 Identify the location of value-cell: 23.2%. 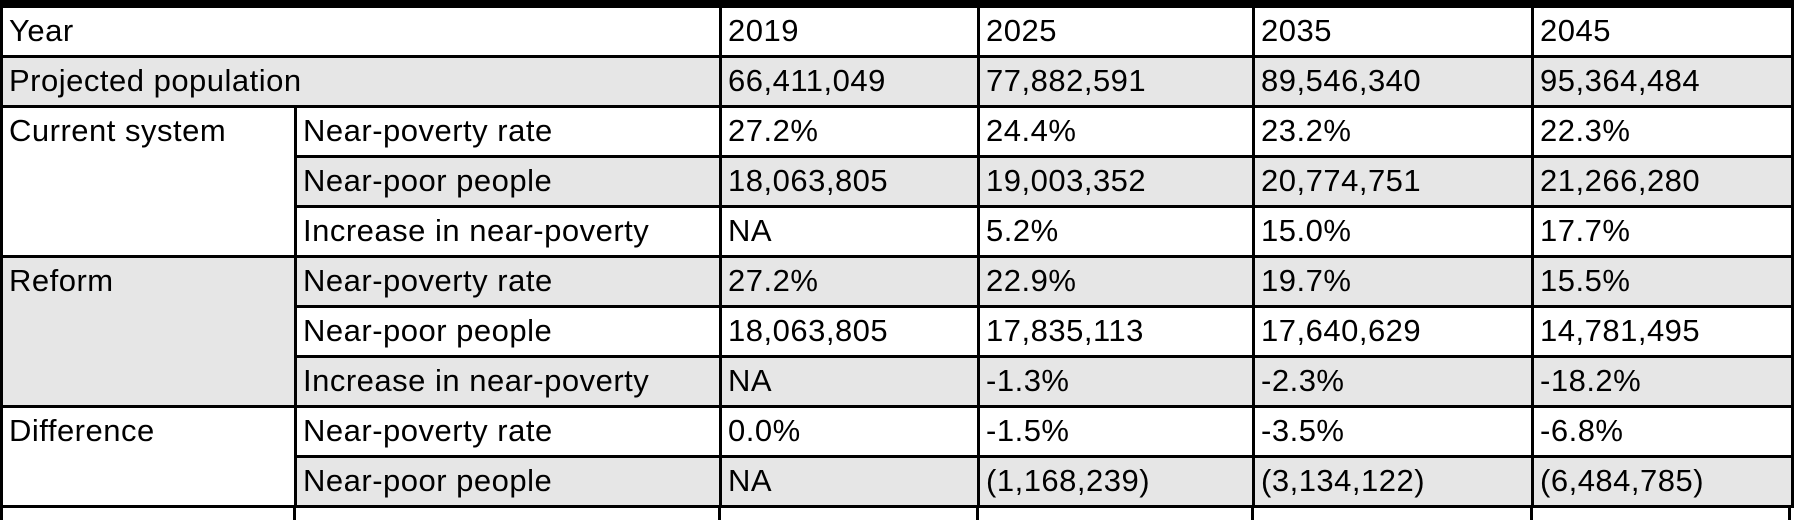
(1393, 131).